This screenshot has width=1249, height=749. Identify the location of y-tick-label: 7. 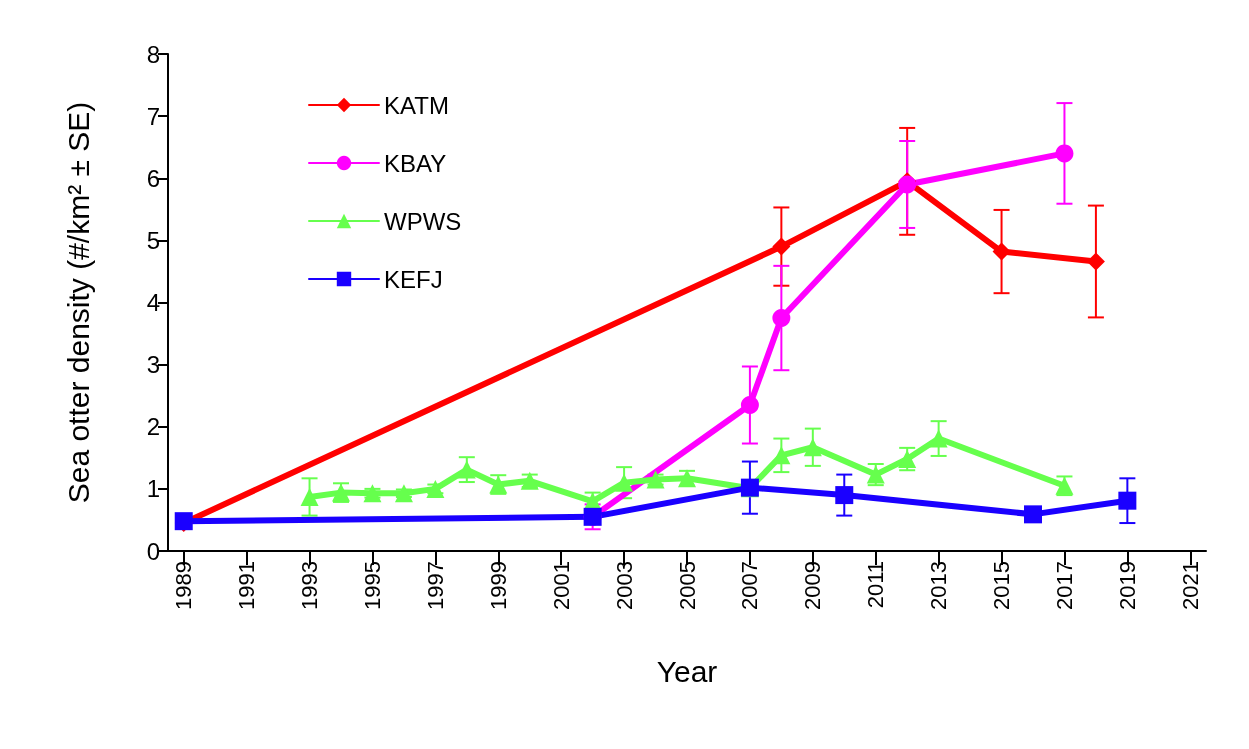
(153, 116).